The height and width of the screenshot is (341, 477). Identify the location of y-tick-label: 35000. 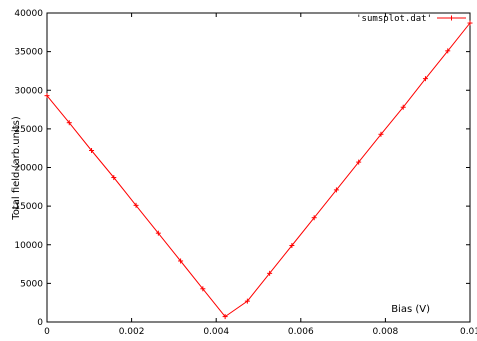
(28, 53).